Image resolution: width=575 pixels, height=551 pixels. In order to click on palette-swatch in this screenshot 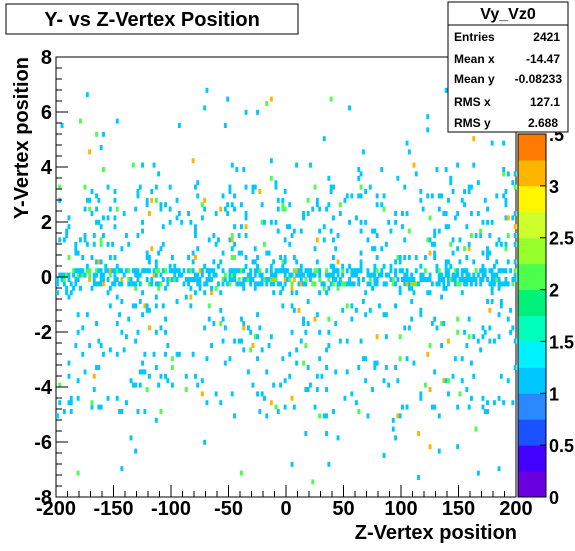, I will do `click(532, 328)`.